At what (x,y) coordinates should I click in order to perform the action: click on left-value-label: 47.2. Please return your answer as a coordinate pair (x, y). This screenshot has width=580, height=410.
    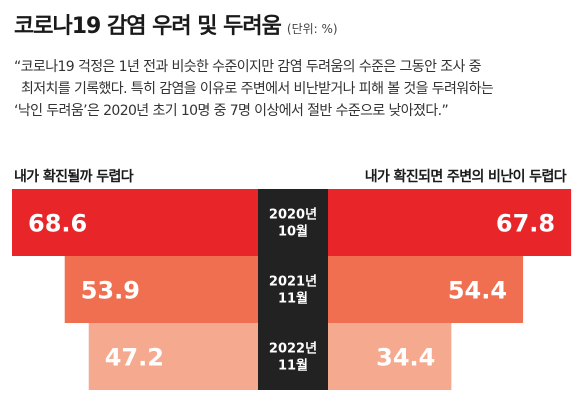
    Looking at the image, I should click on (134, 358).